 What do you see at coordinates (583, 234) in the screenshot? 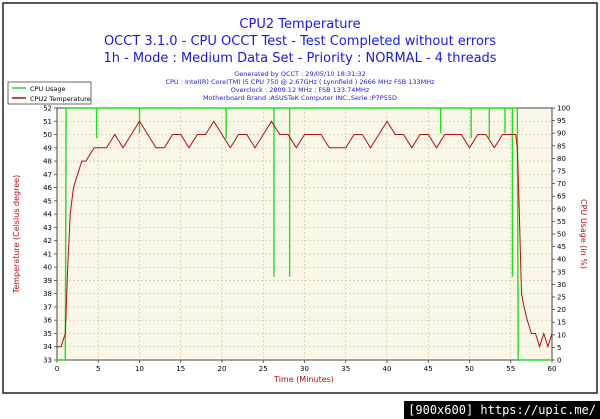
I see `y-axis-label-right: CPU Usage (in %)` at bounding box center [583, 234].